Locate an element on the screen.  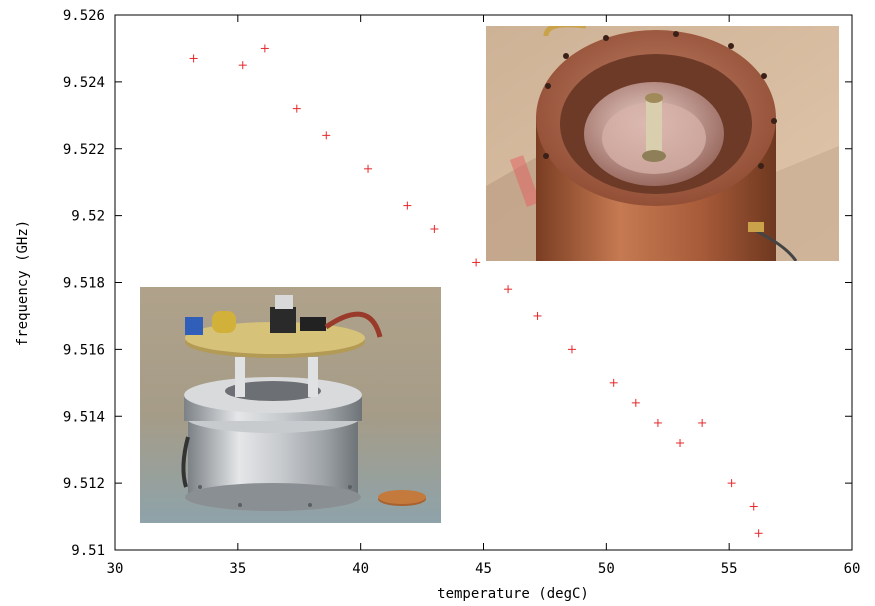
x-tick-label: 60 is located at coordinates (852, 569).